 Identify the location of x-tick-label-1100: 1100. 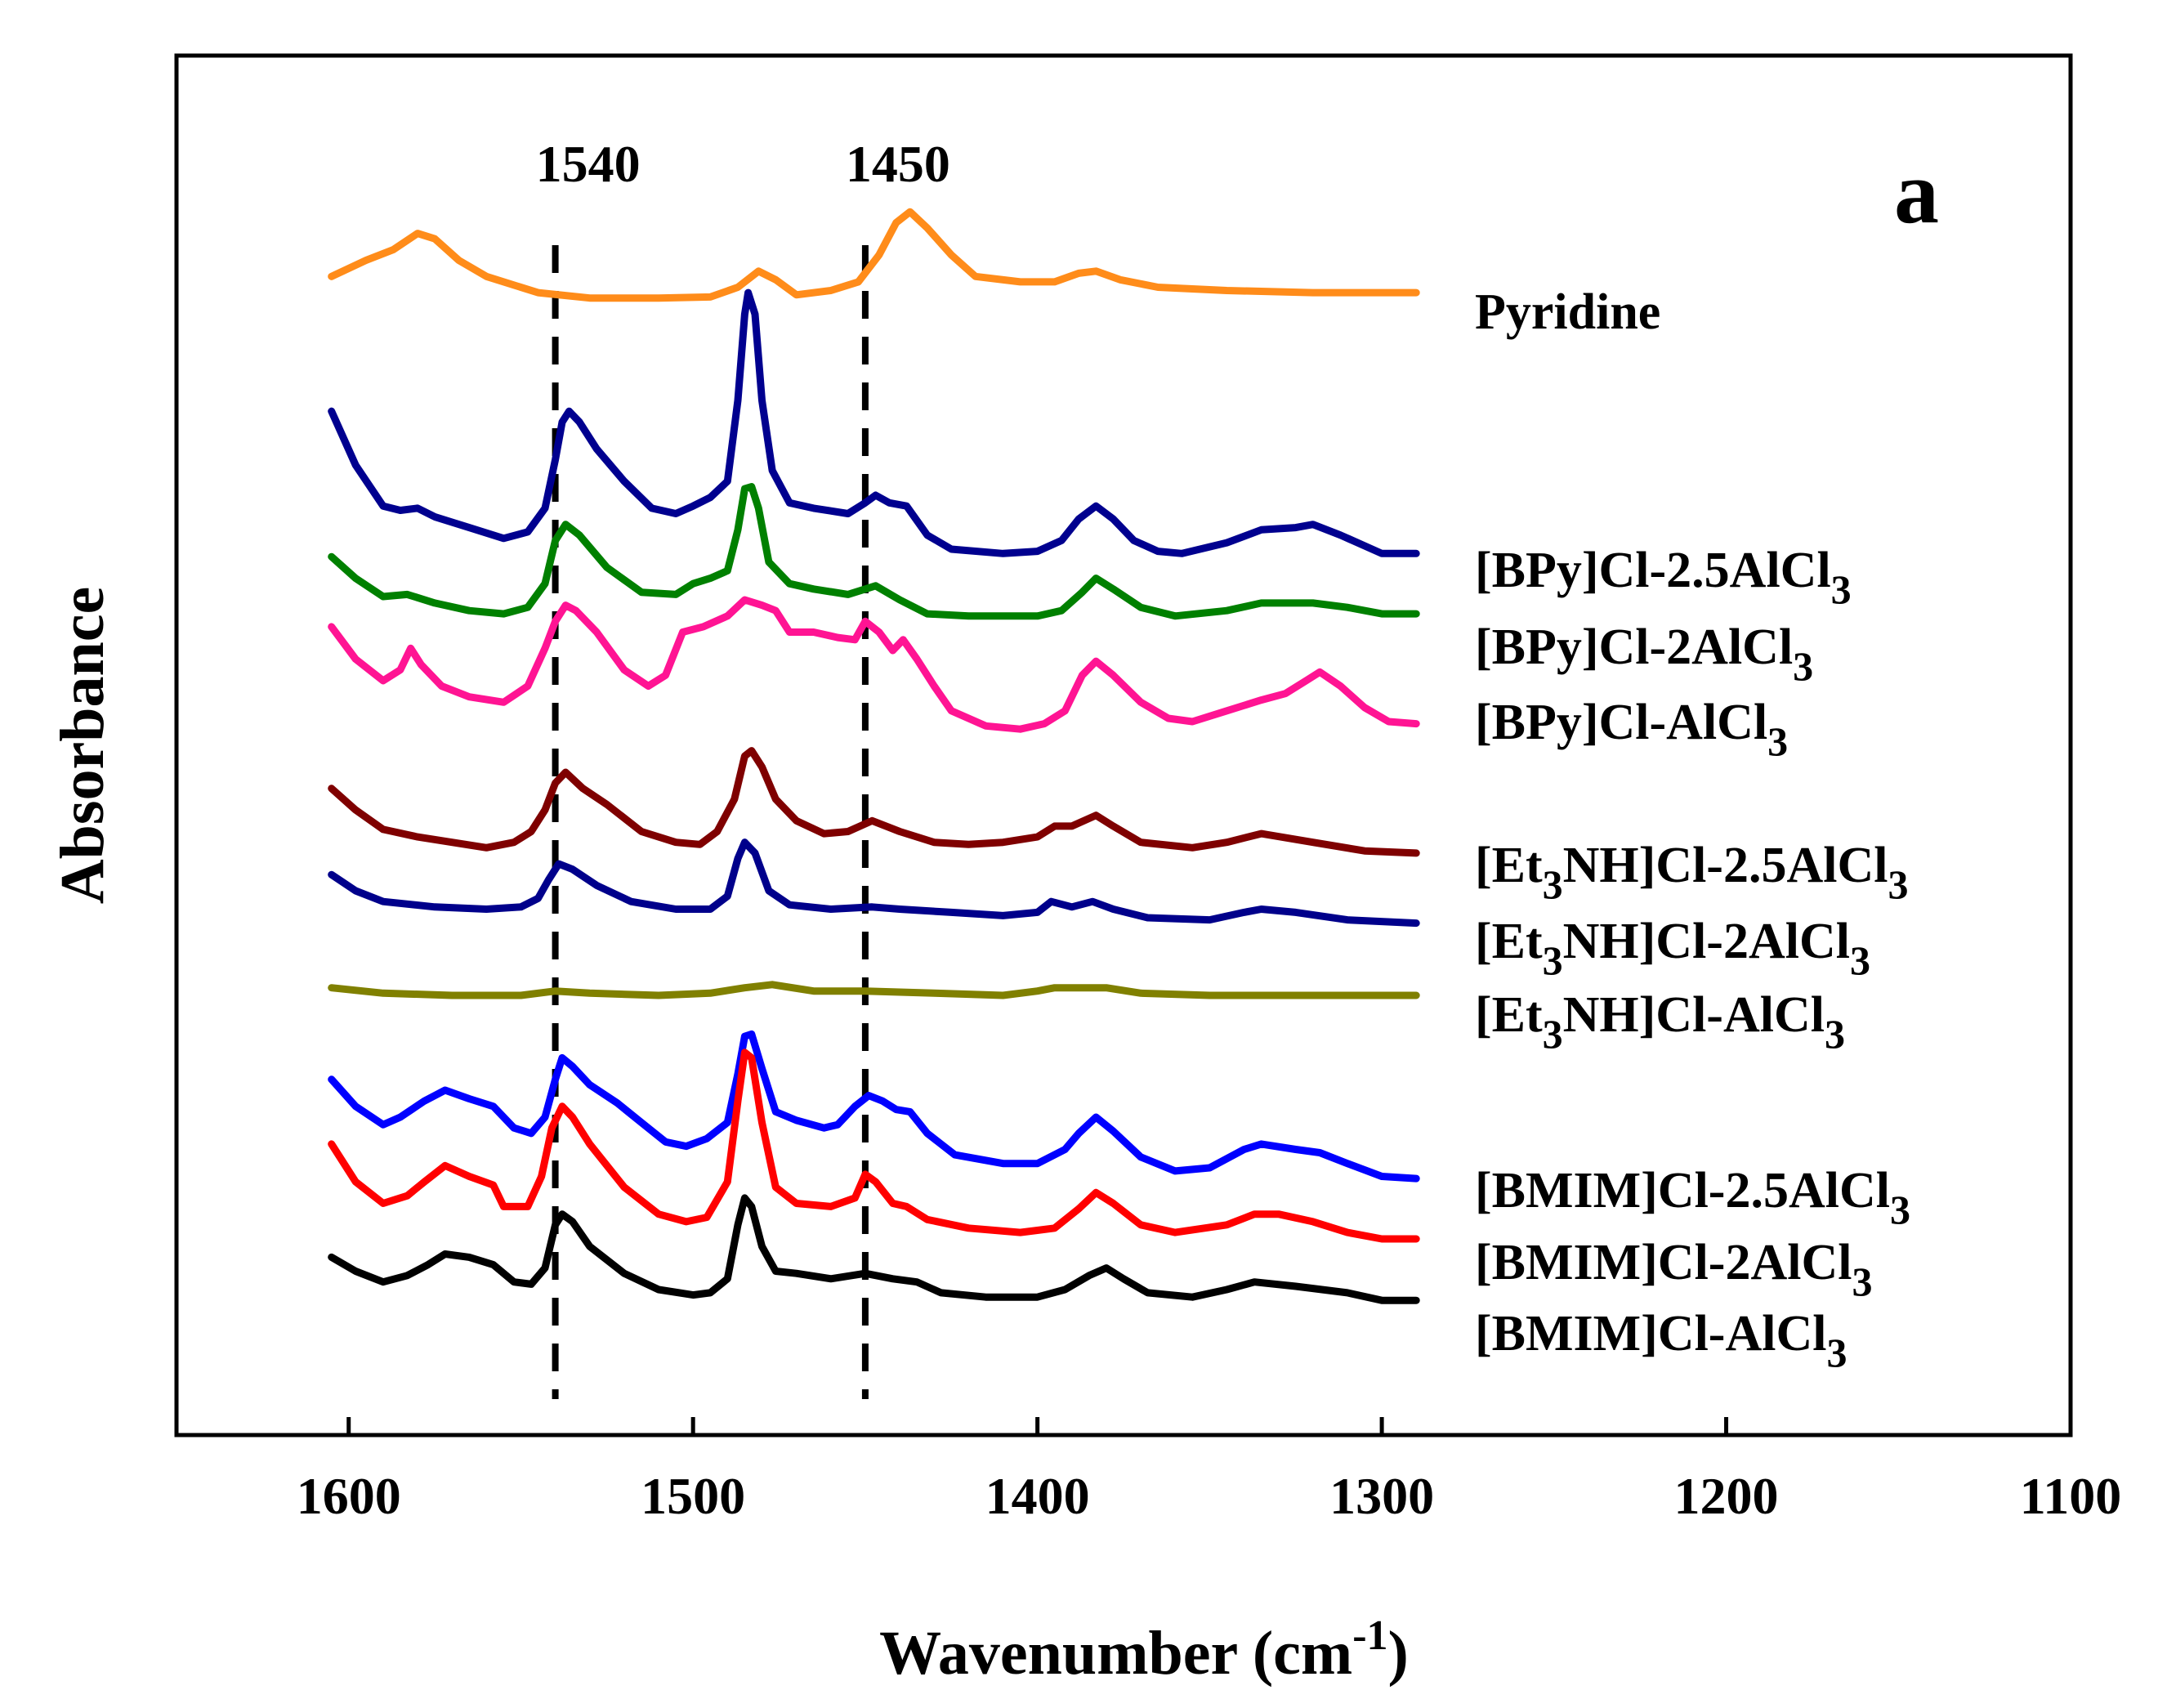
(2070, 1496).